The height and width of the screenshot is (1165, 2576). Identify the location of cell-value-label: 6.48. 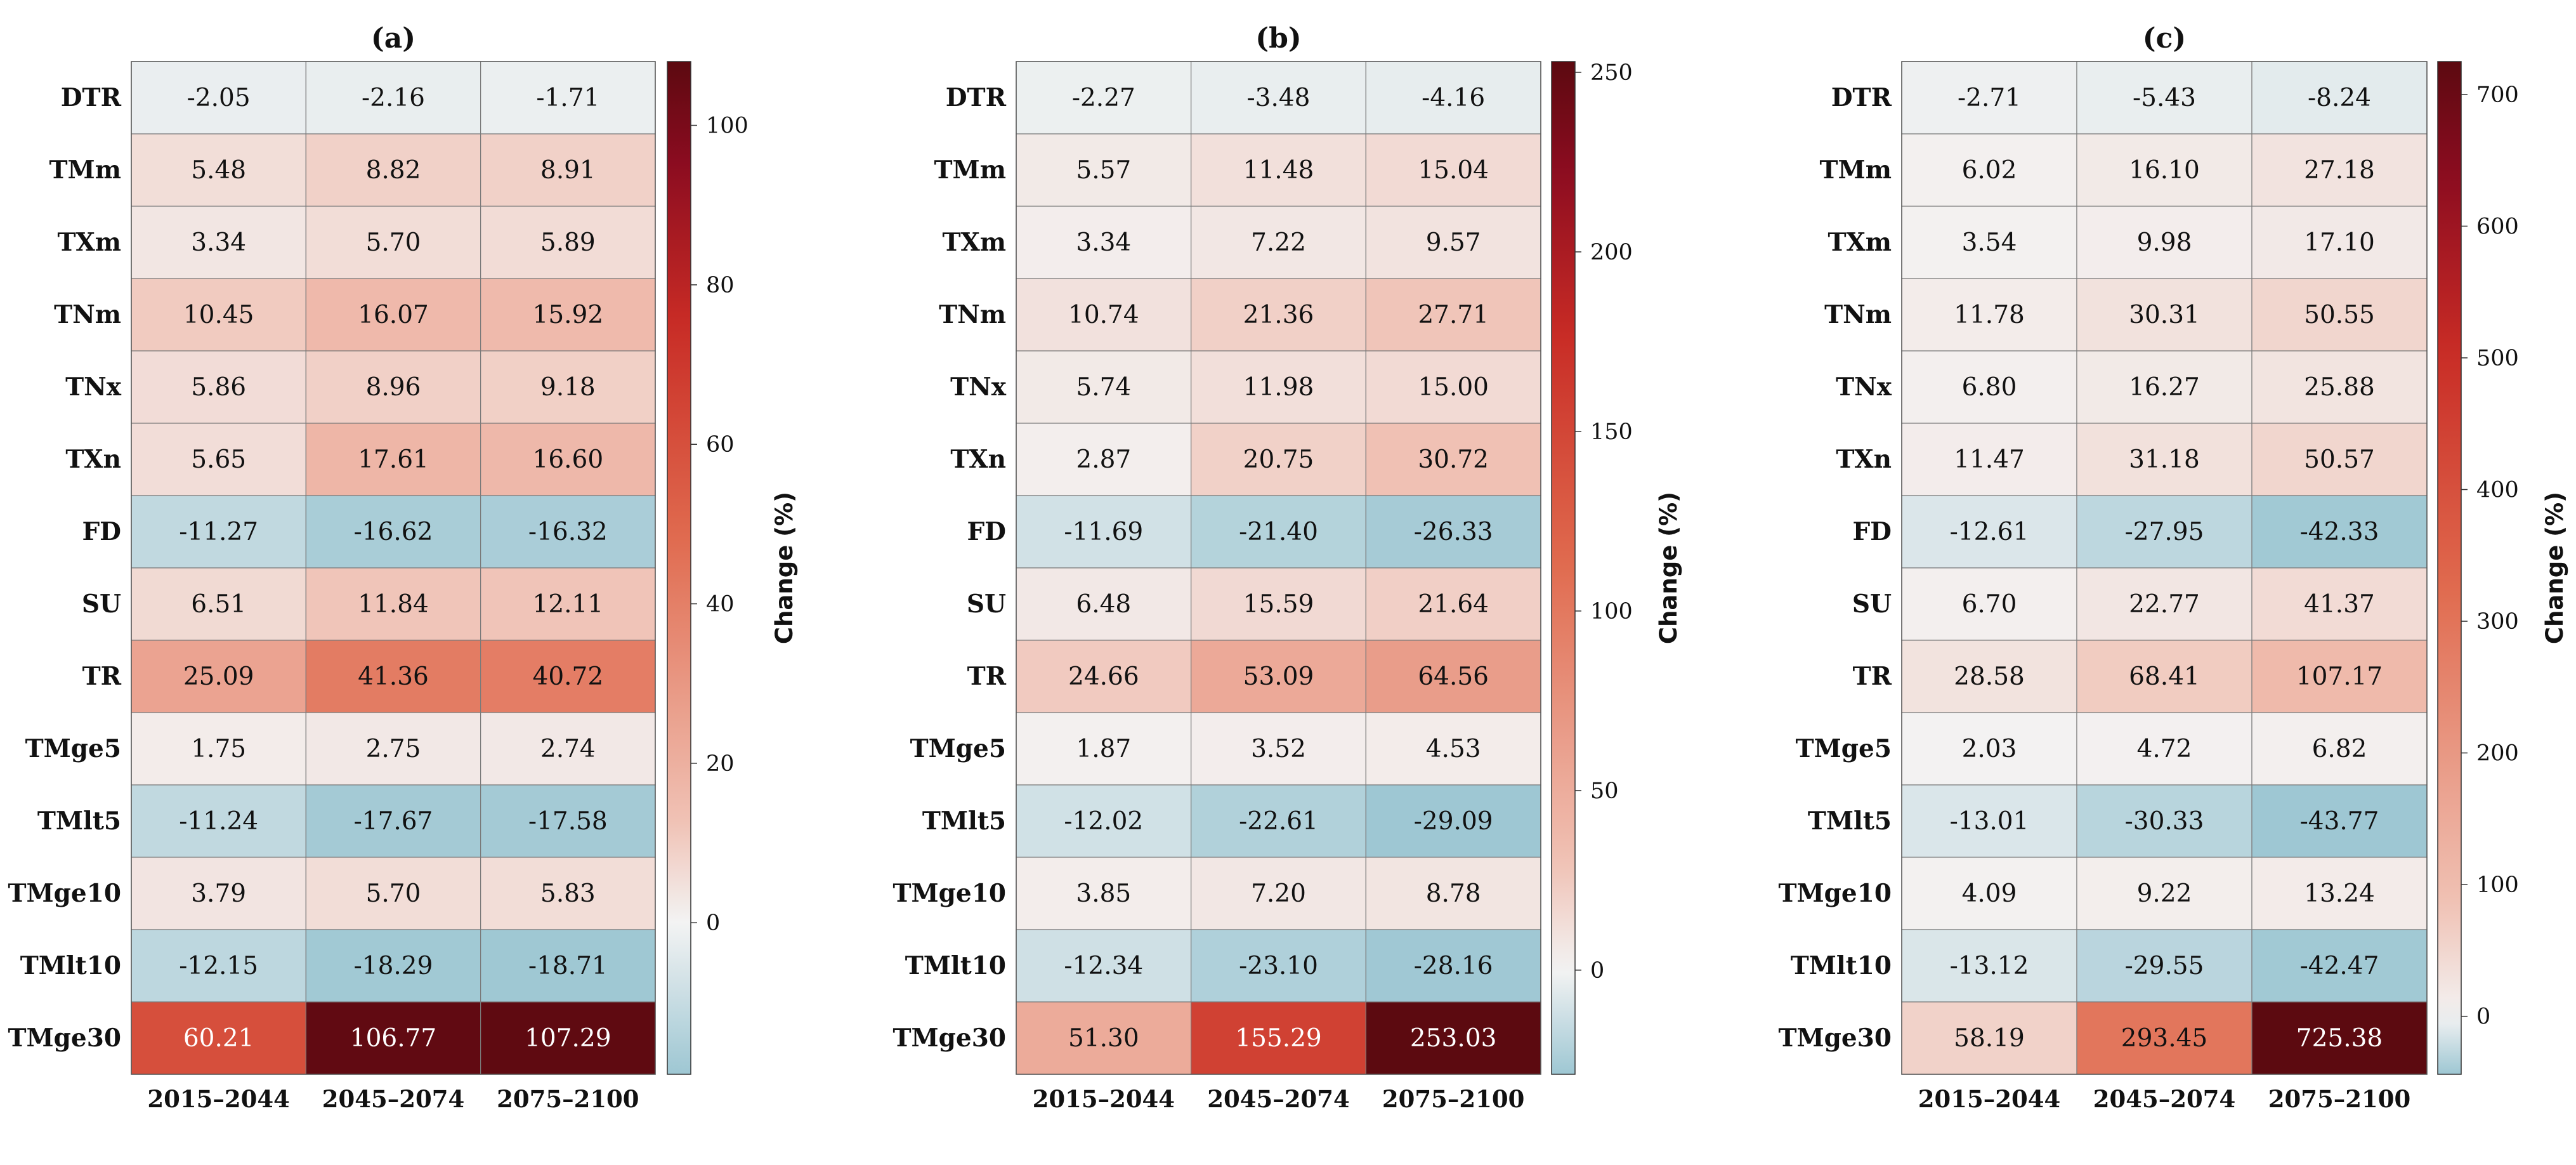
(1104, 604).